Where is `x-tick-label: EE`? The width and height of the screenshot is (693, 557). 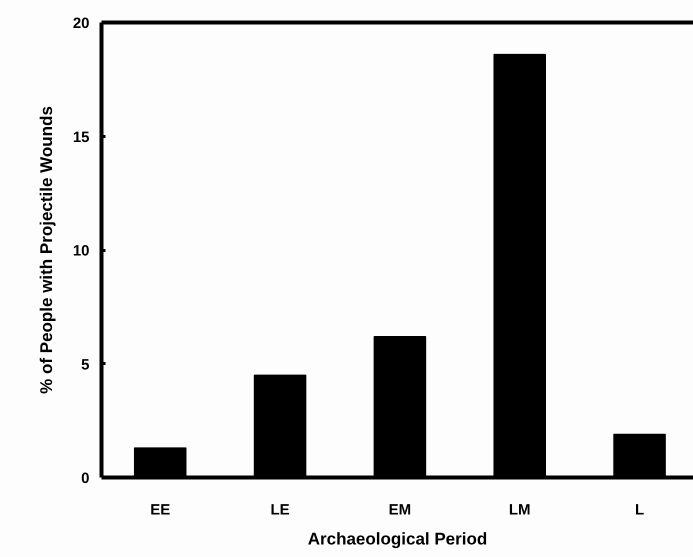
x-tick-label: EE is located at coordinates (160, 510).